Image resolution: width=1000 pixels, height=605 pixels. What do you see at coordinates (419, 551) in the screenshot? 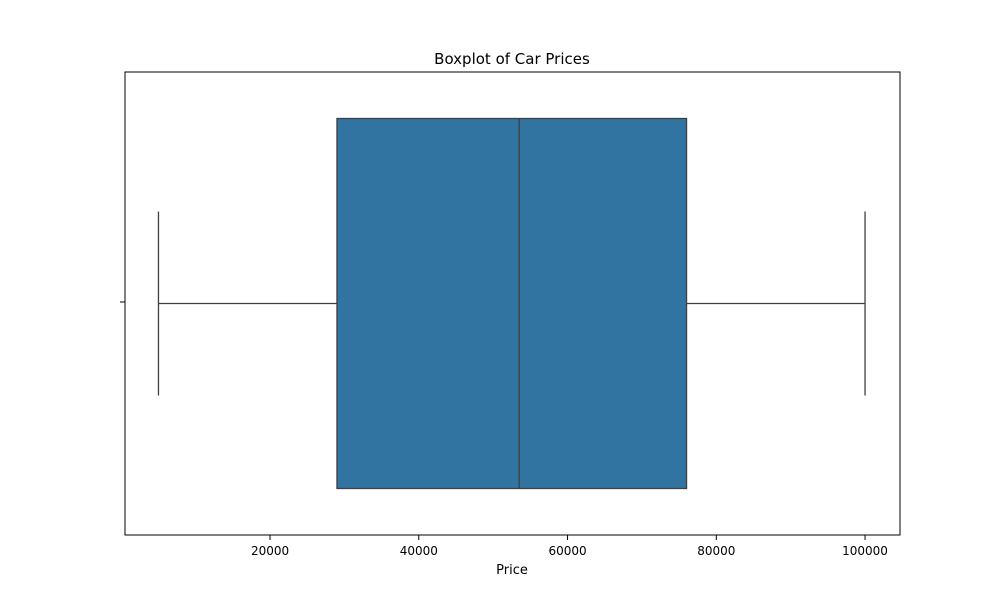
I see `x-tick-label: 40000` at bounding box center [419, 551].